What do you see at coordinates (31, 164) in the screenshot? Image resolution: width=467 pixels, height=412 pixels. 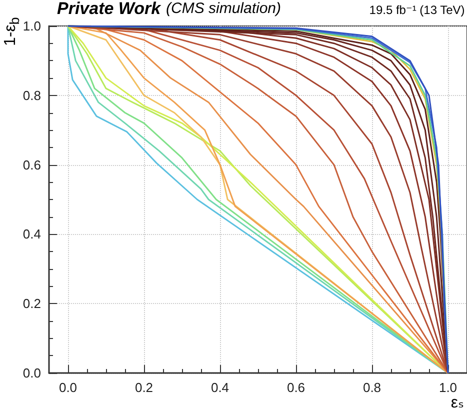 I see `y-tick-label: 0.6` at bounding box center [31, 164].